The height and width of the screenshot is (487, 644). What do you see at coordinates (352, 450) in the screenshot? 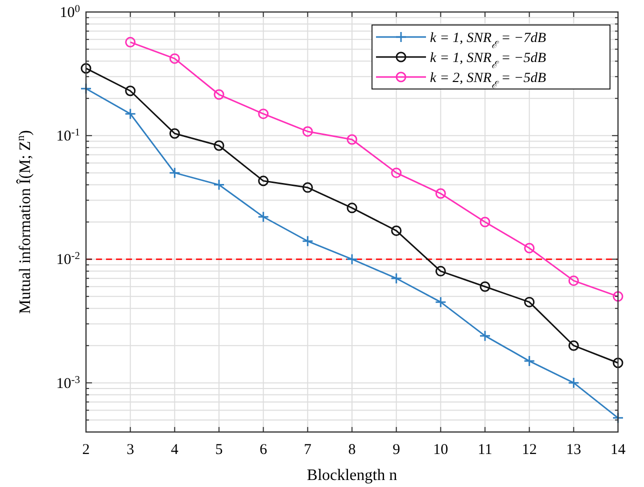
I see `x-tick-label: 8` at bounding box center [352, 450].